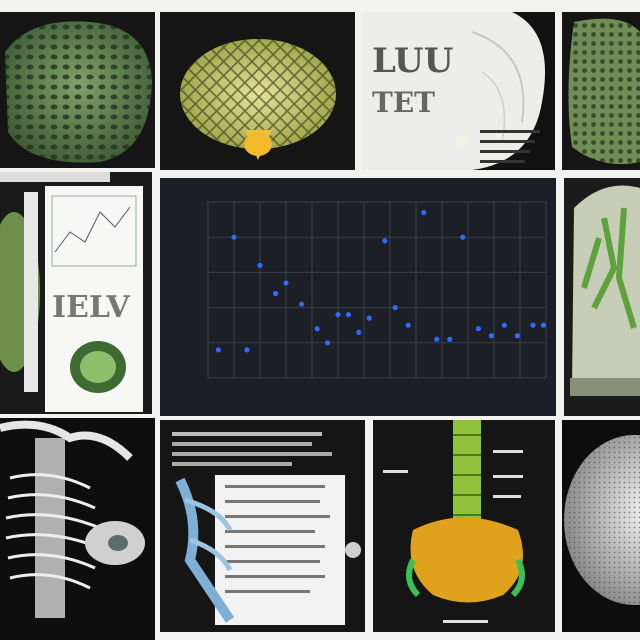 This screenshot has height=640, width=640. I want to click on white-scan-tile: LUU TET, so click(458, 91).